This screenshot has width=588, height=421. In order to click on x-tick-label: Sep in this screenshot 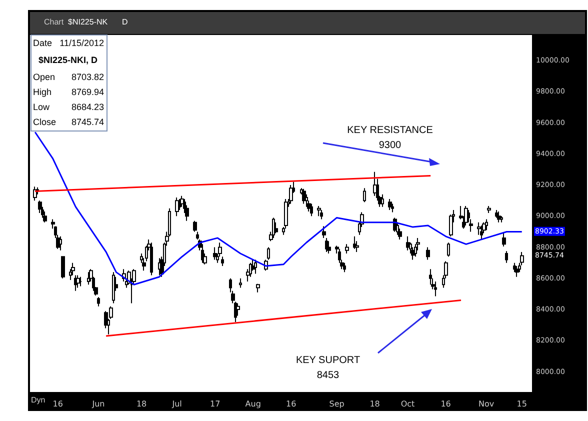, I will do `click(336, 404)`.